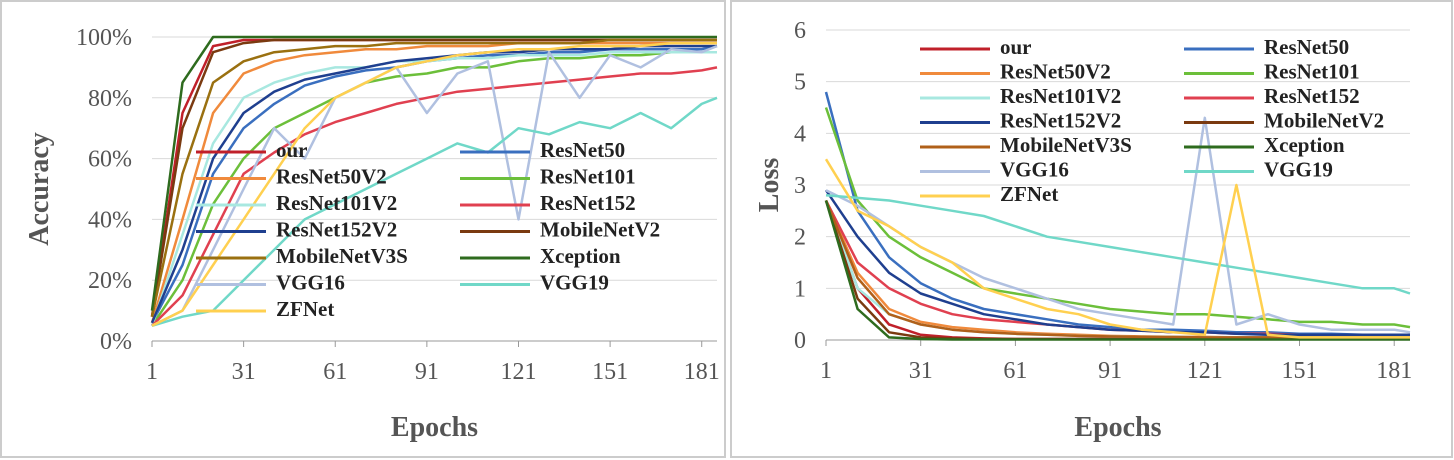 The height and width of the screenshot is (460, 1454). I want to click on y-tick-label: 40%, so click(110, 220).